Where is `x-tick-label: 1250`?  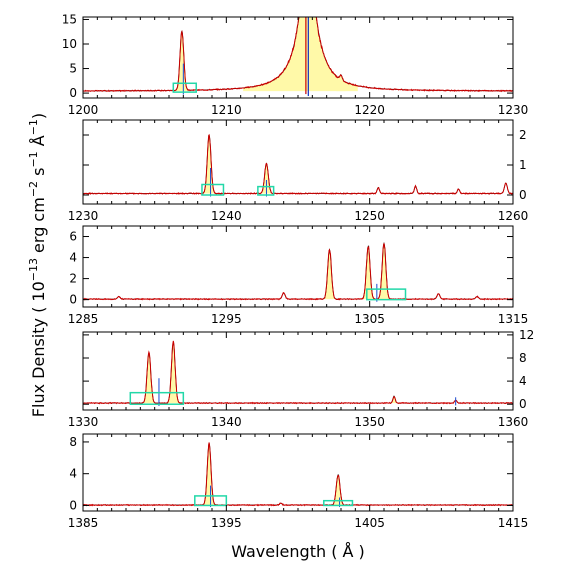
x-tick-label: 1250 is located at coordinates (369, 216).